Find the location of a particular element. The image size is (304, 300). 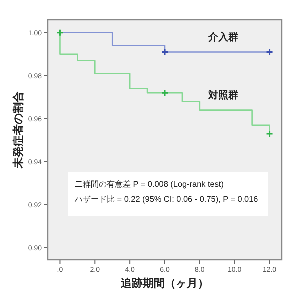

series-label: 対照群 is located at coordinates (223, 95).